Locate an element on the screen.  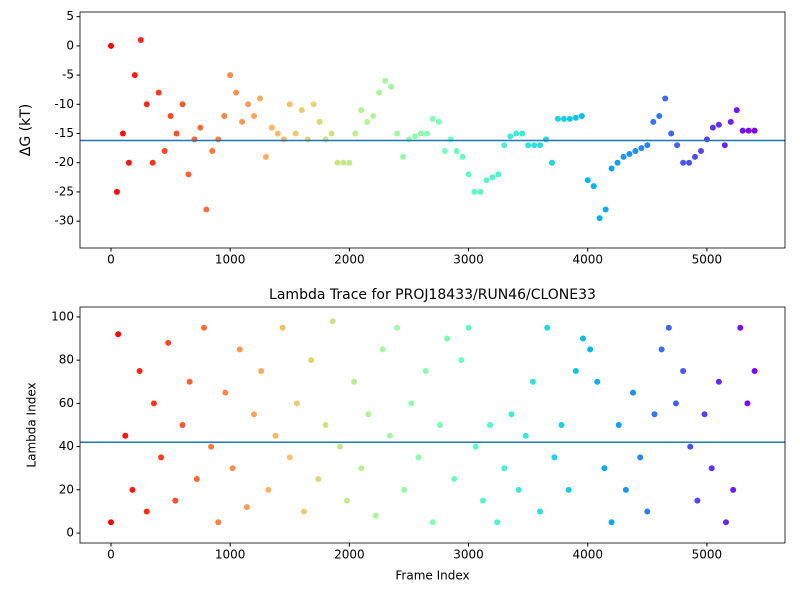
y-tick-label: -10 is located at coordinates (64, 104).